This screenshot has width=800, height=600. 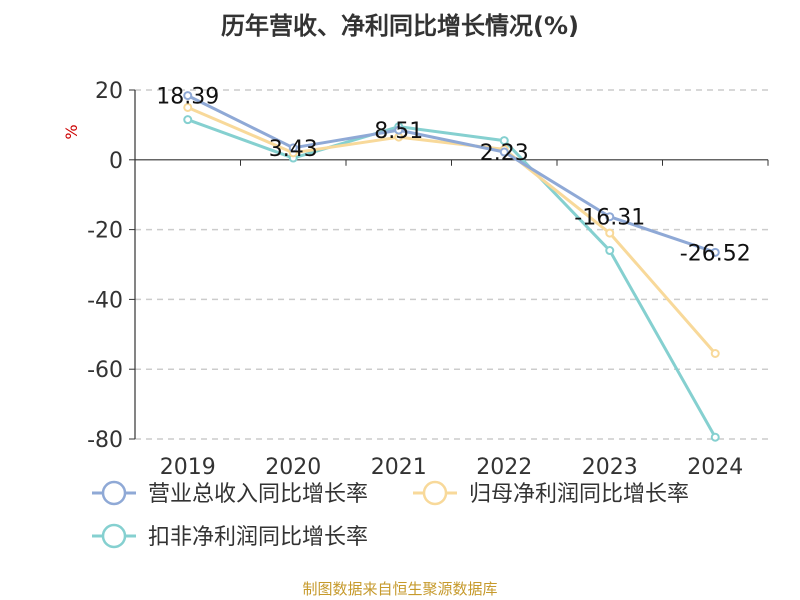 What do you see at coordinates (105, 231) in the screenshot?
I see `y-tick-label-2: -20` at bounding box center [105, 231].